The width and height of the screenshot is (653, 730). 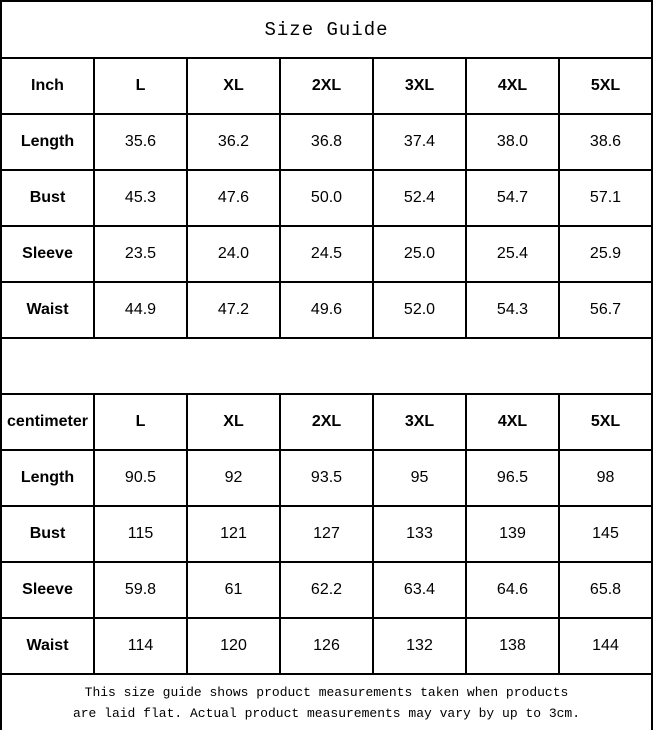 I want to click on size-value: 139, so click(x=512, y=534).